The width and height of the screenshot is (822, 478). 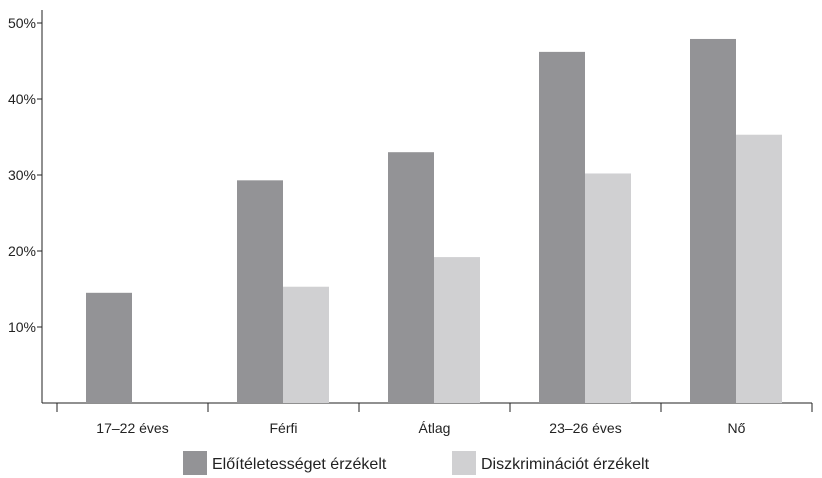 What do you see at coordinates (25, 206) in the screenshot?
I see `y-axis: 10% 20% 30% 40% 50%` at bounding box center [25, 206].